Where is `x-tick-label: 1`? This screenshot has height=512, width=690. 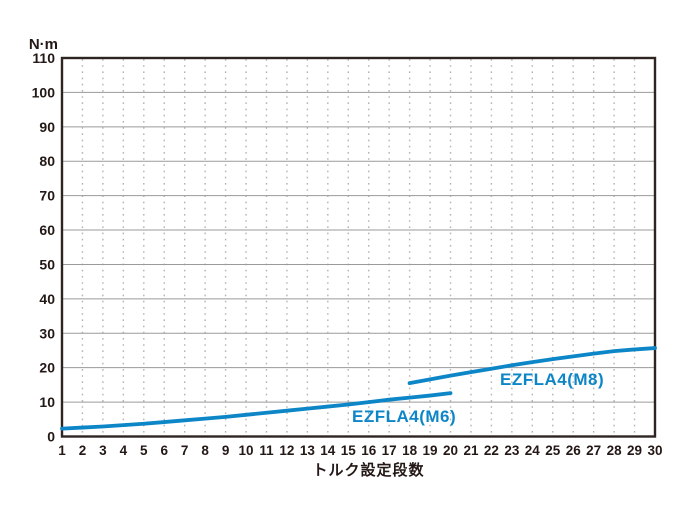
x-tick-label: 1 is located at coordinates (62, 450).